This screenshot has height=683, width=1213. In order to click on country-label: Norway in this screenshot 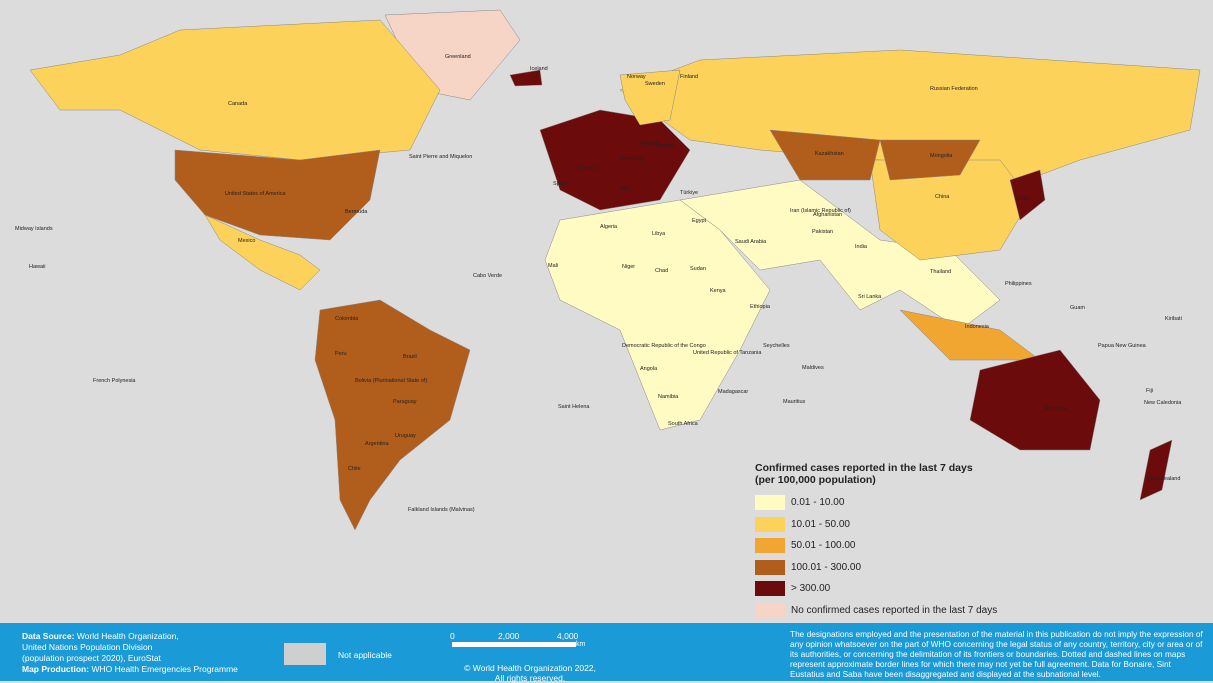, I will do `click(636, 77)`.